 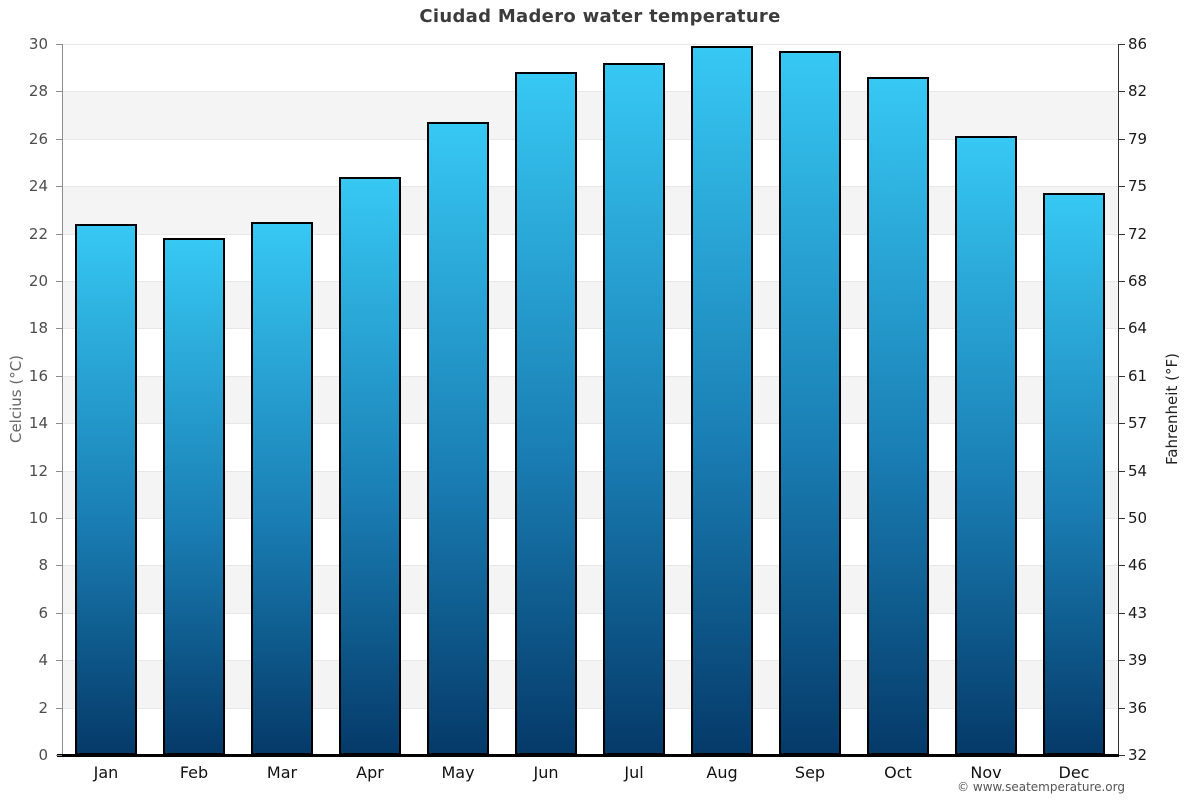 I want to click on x-tick-label-jun: Jun, so click(x=546, y=772).